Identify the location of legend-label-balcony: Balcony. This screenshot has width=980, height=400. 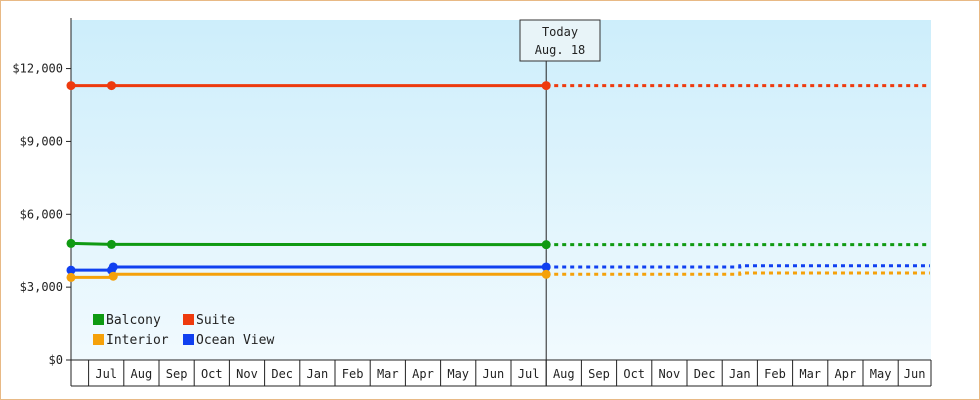
(133, 320).